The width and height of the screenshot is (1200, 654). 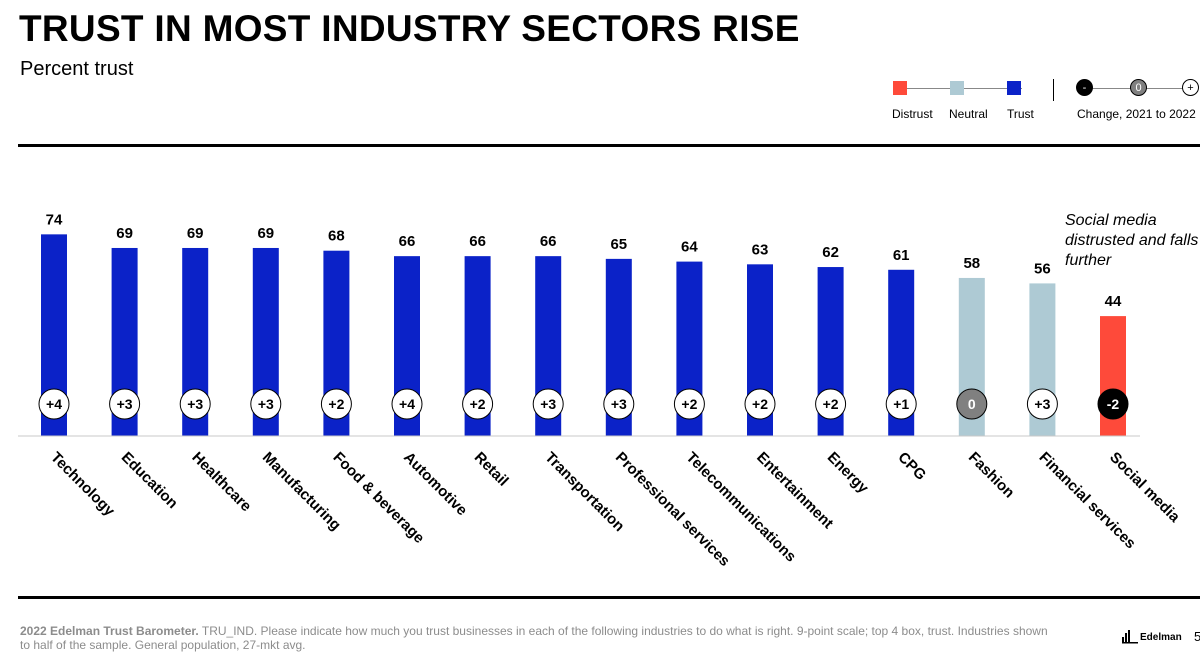 I want to click on value-label-fashion: 58, so click(x=971, y=263).